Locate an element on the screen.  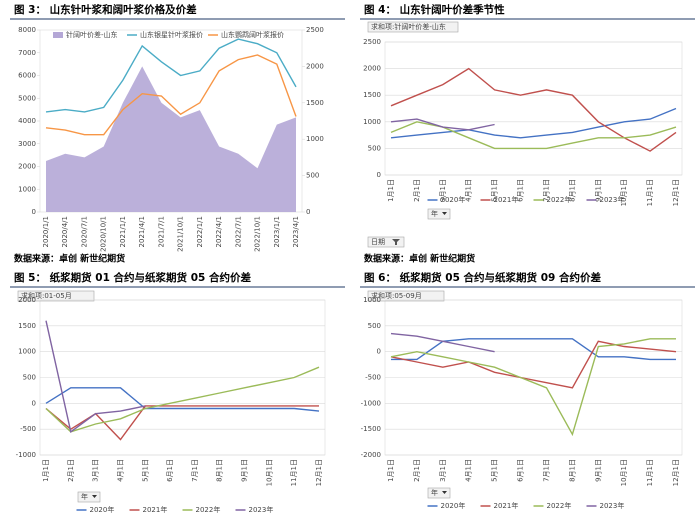
plot-frame is located at coordinates (533, 108).